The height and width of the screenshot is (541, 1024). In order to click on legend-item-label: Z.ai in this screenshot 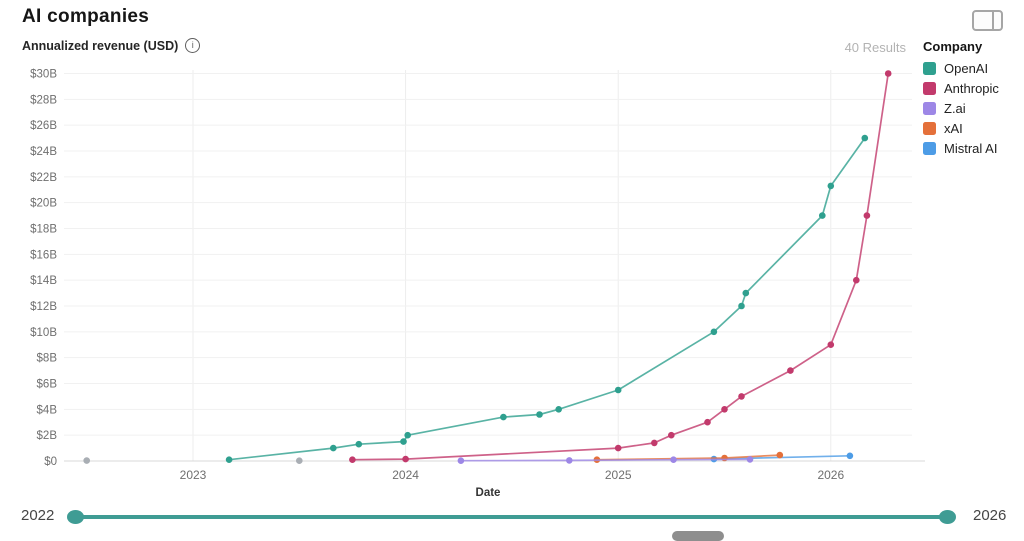, I will do `click(955, 108)`.